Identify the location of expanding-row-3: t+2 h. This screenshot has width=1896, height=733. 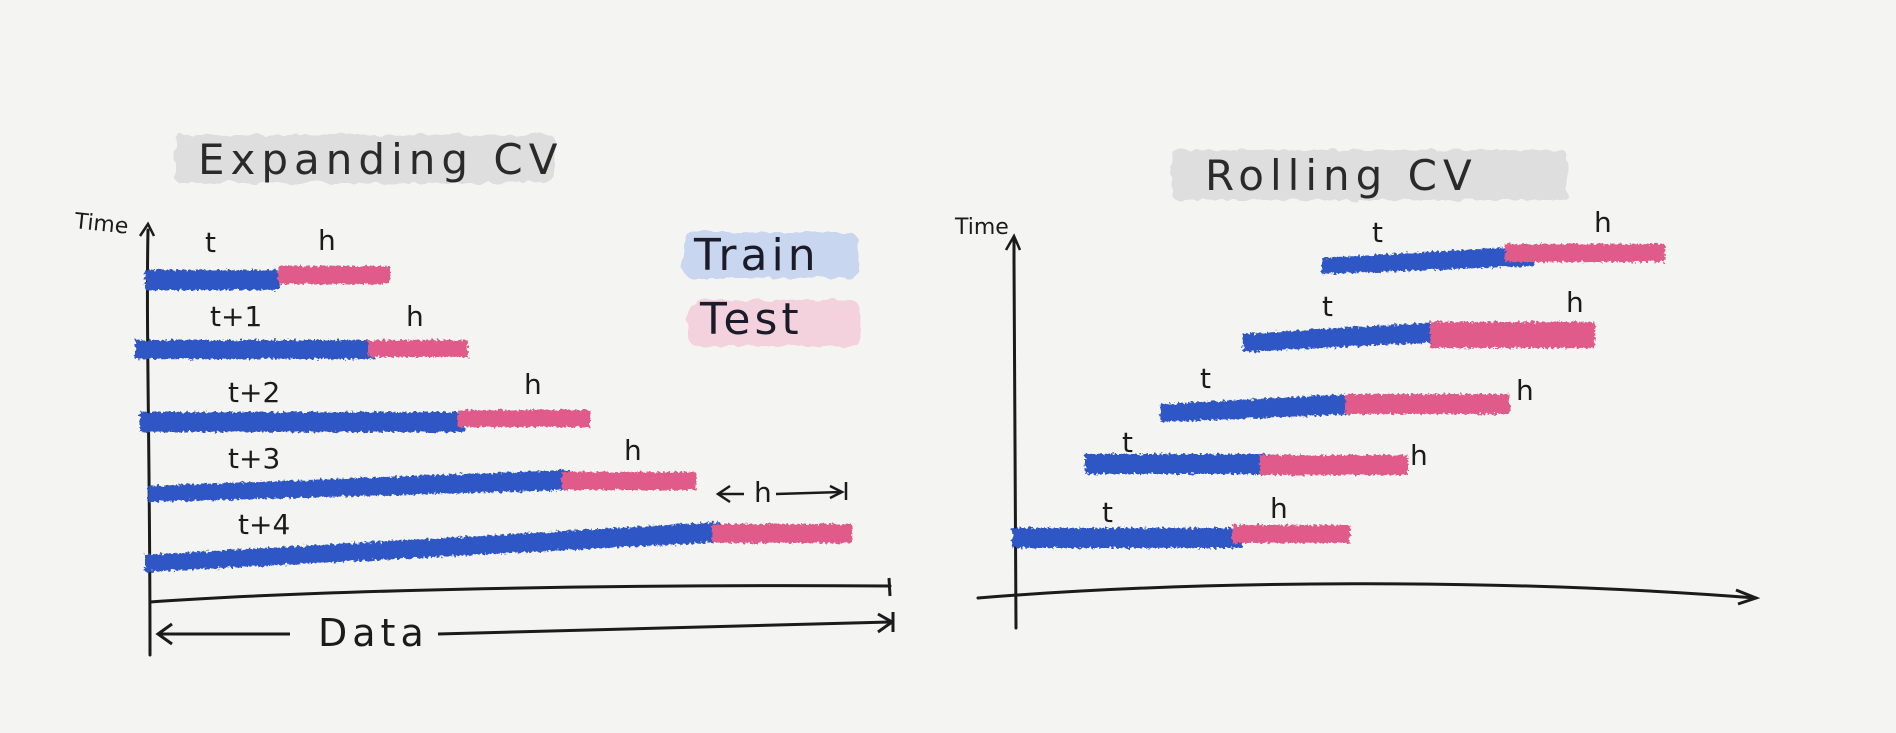
(365, 400).